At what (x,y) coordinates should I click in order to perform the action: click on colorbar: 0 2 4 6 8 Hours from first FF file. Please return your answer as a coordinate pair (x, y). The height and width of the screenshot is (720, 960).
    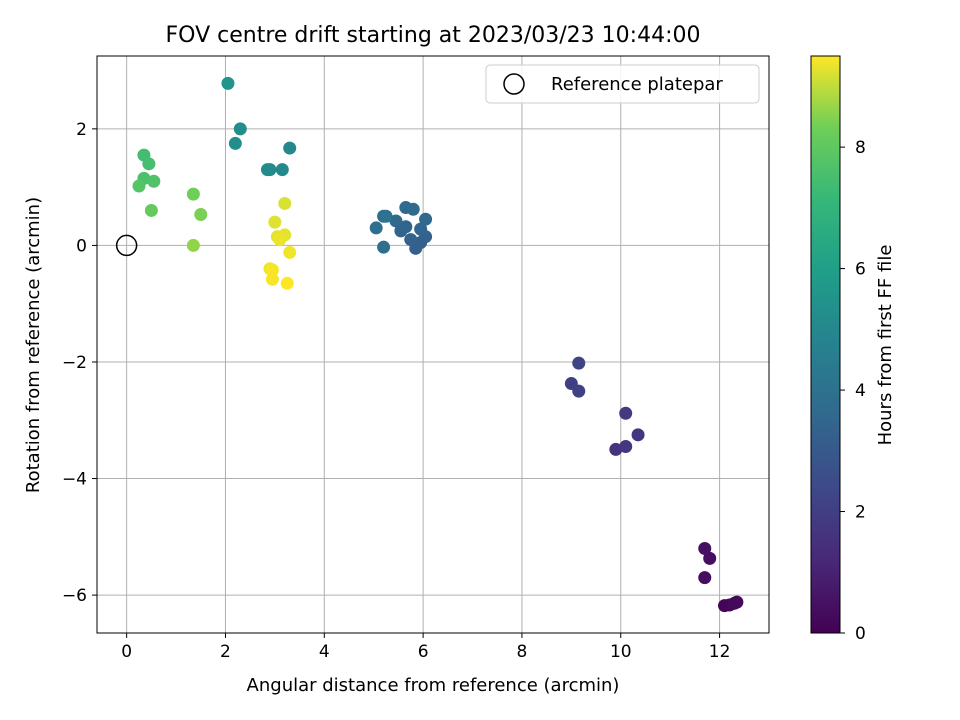
    Looking at the image, I should click on (853, 349).